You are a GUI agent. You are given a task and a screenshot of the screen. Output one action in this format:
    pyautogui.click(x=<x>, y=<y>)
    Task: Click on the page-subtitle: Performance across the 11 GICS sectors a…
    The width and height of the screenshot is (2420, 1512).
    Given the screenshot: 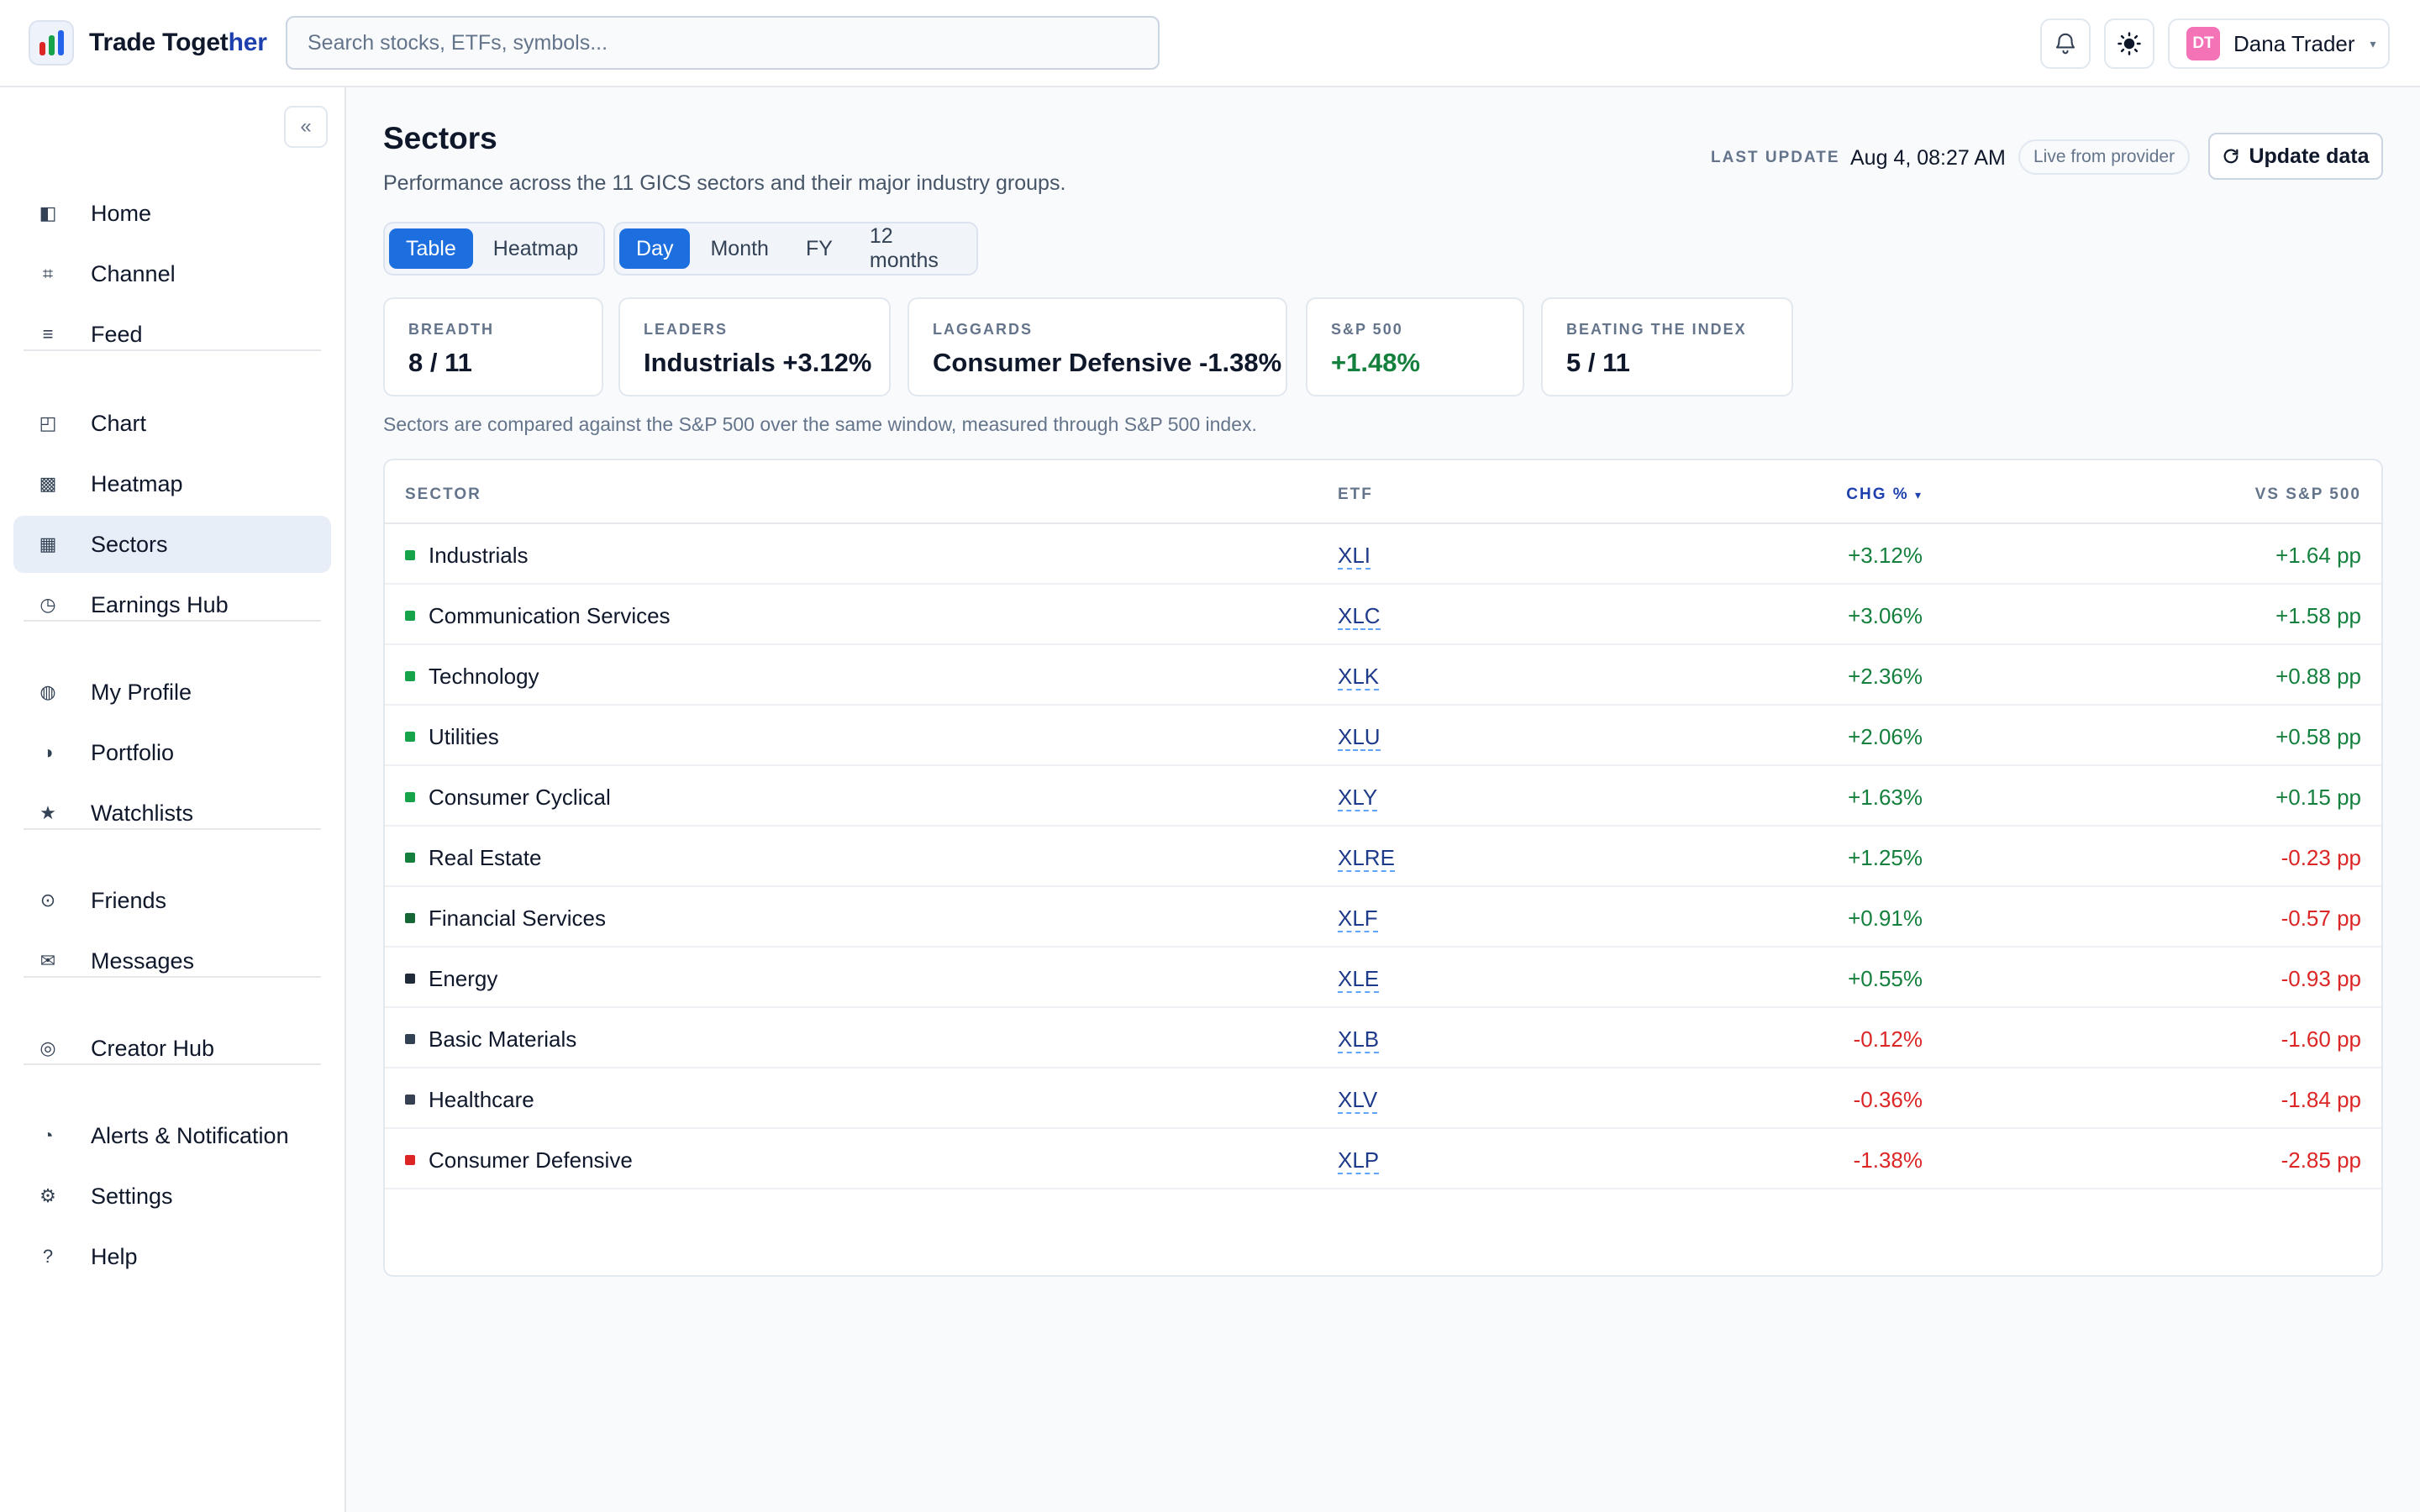 What is the action you would take?
    pyautogui.click(x=724, y=183)
    